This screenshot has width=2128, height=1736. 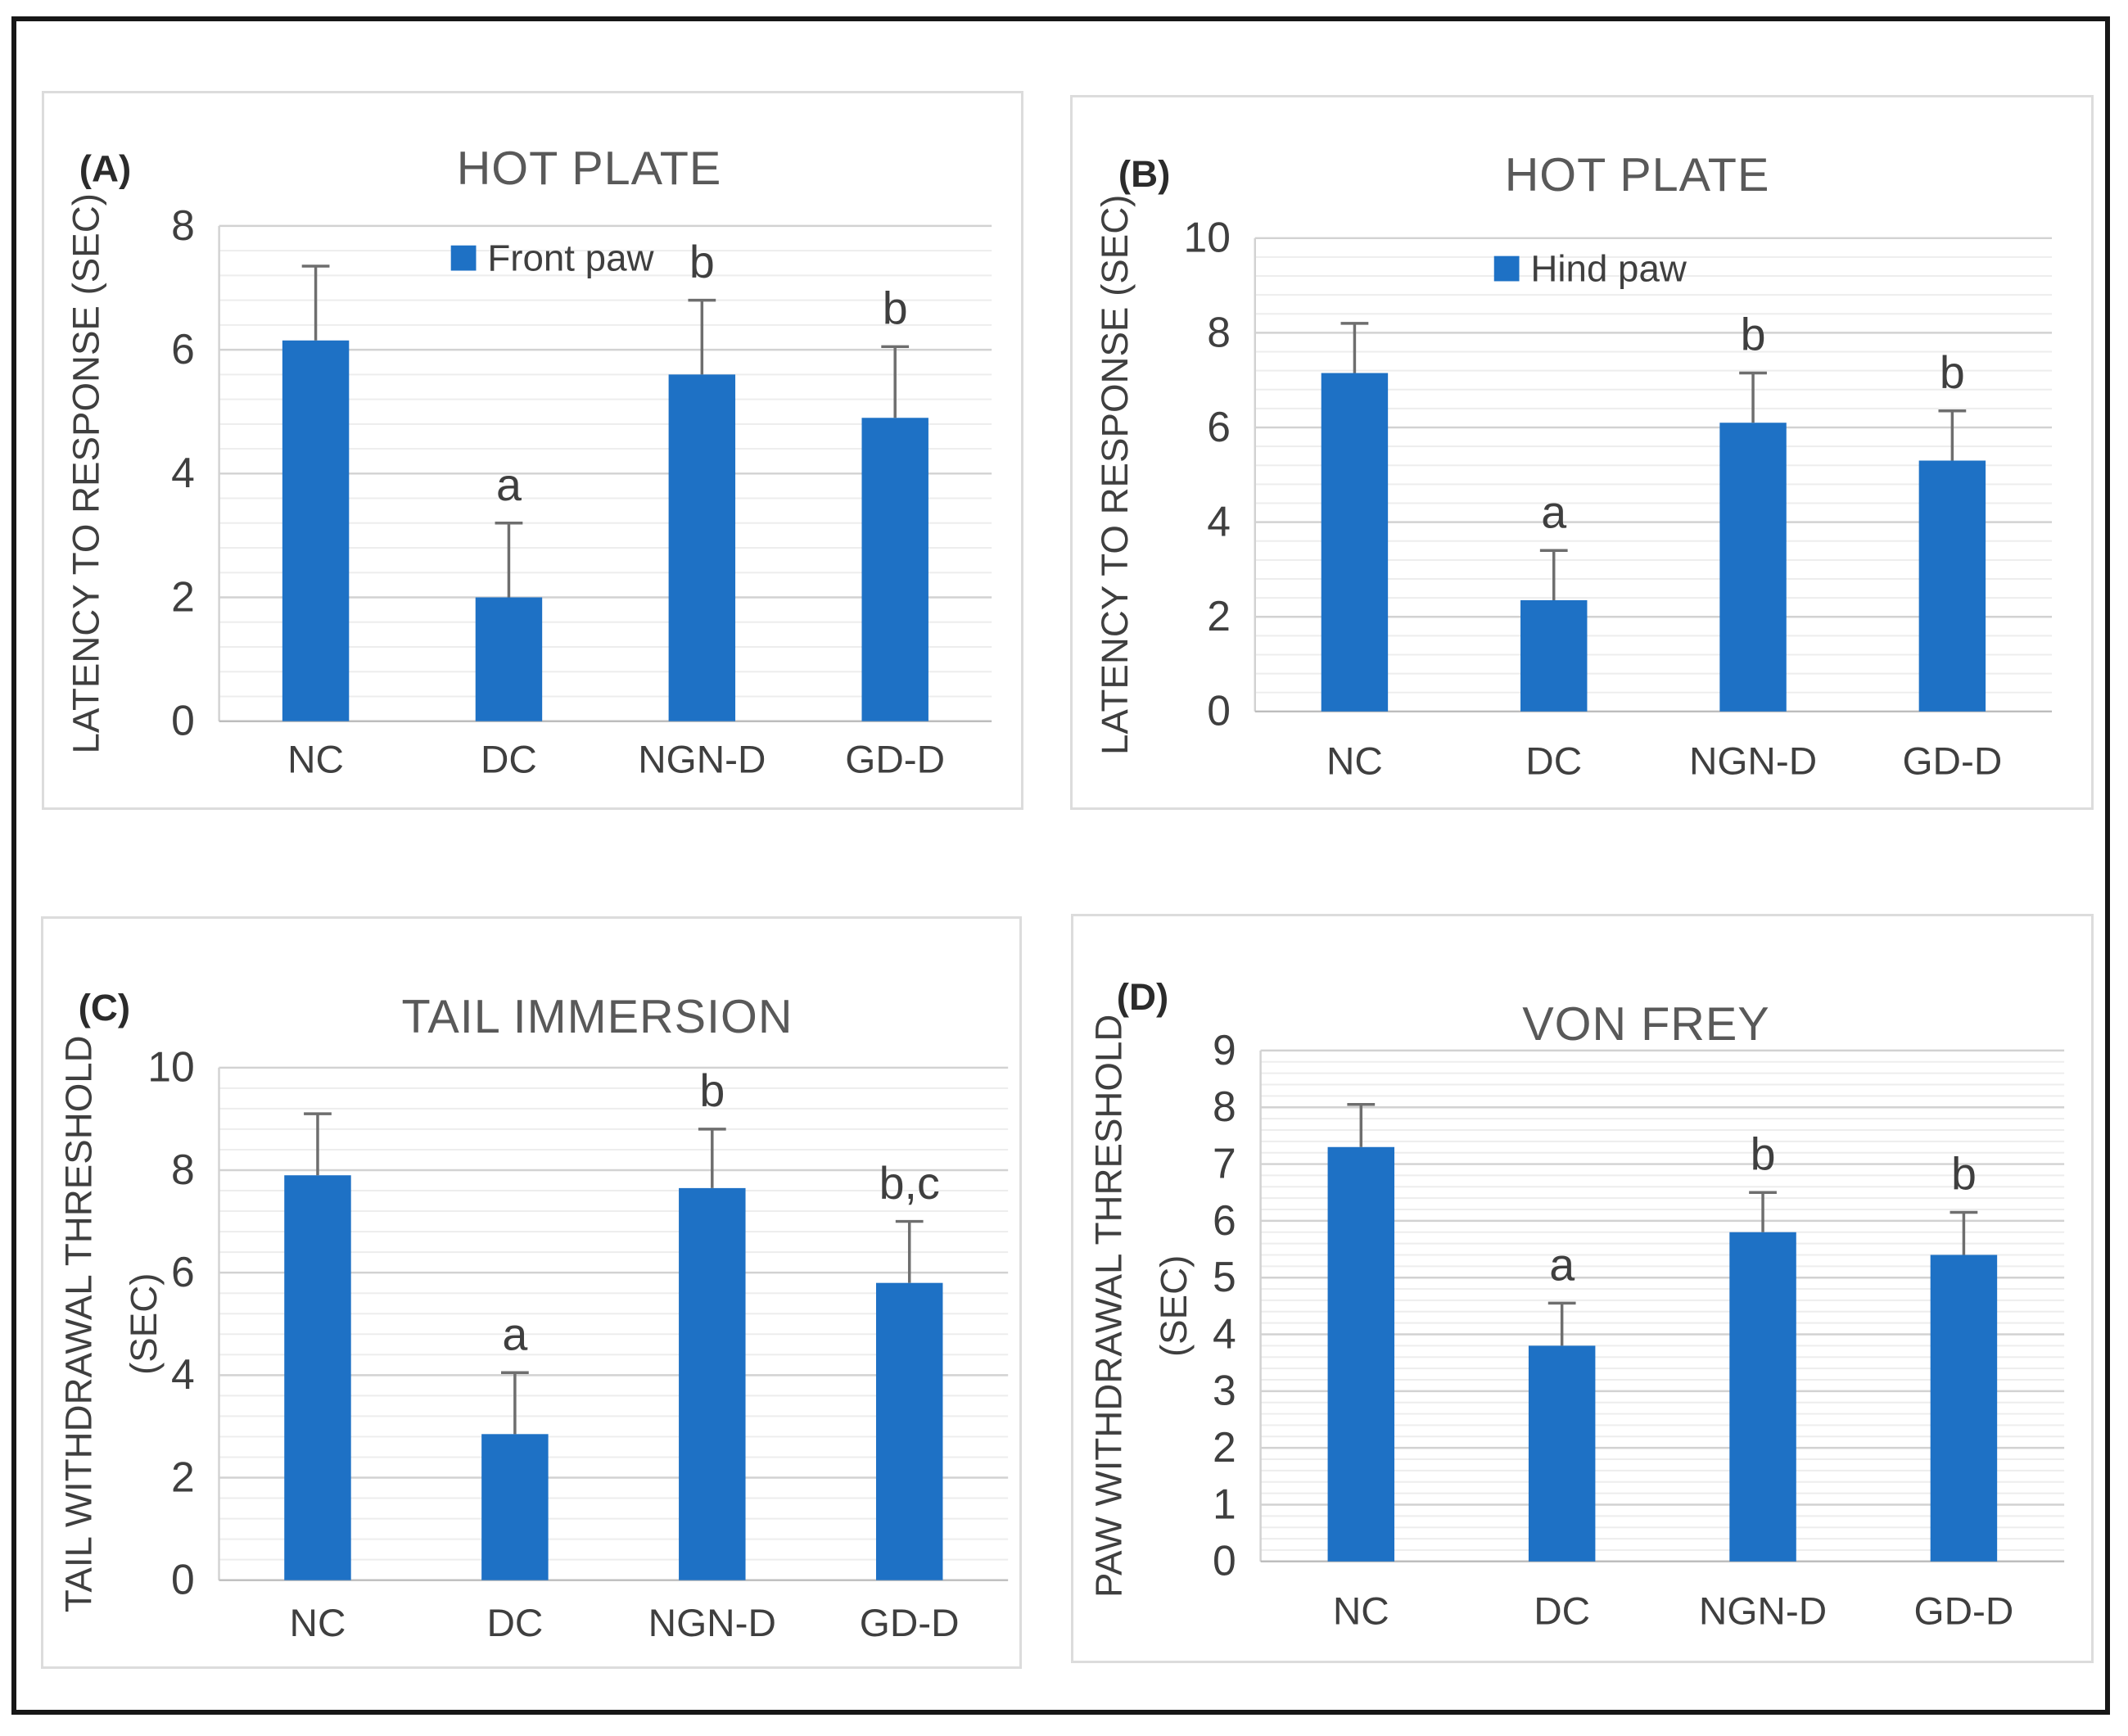 What do you see at coordinates (1109, 1306) in the screenshot?
I see `y-axis-label: PAW WITHDRAWAL THRESHOLD` at bounding box center [1109, 1306].